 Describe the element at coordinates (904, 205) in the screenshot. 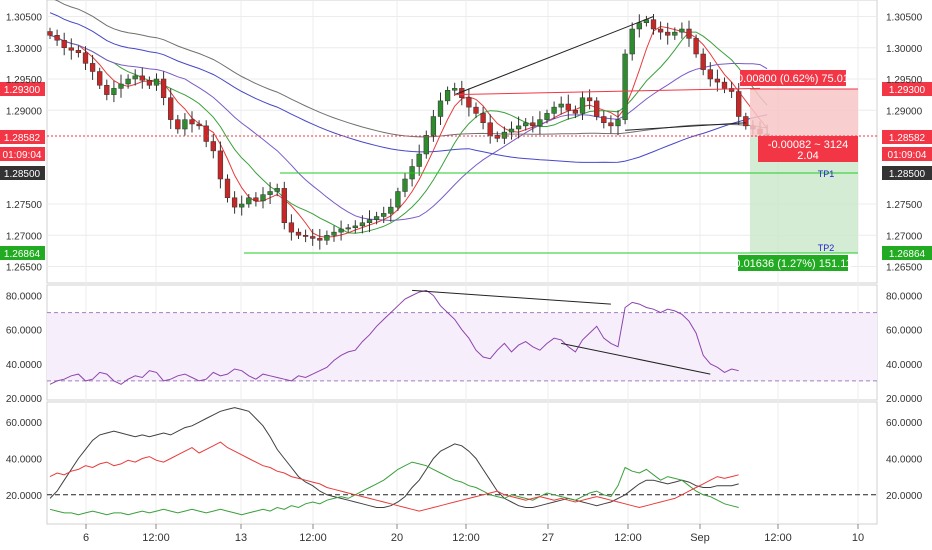

I see `price-tick-label-right: 1.27500` at that location.